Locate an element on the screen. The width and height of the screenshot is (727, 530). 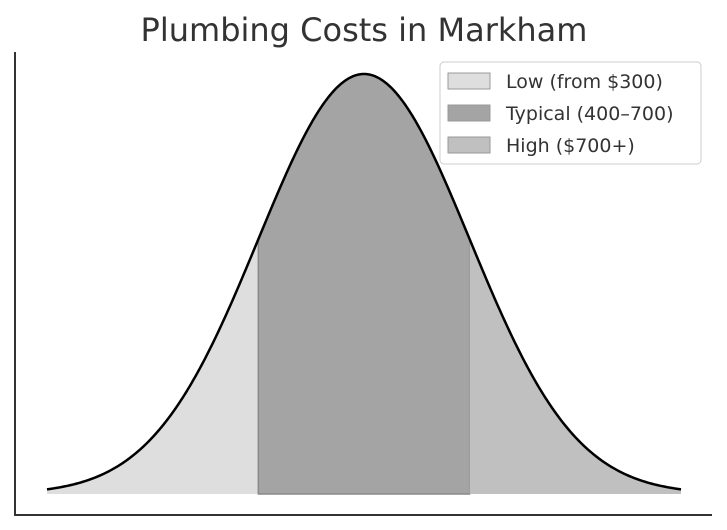
legend-frame is located at coordinates (570, 113).